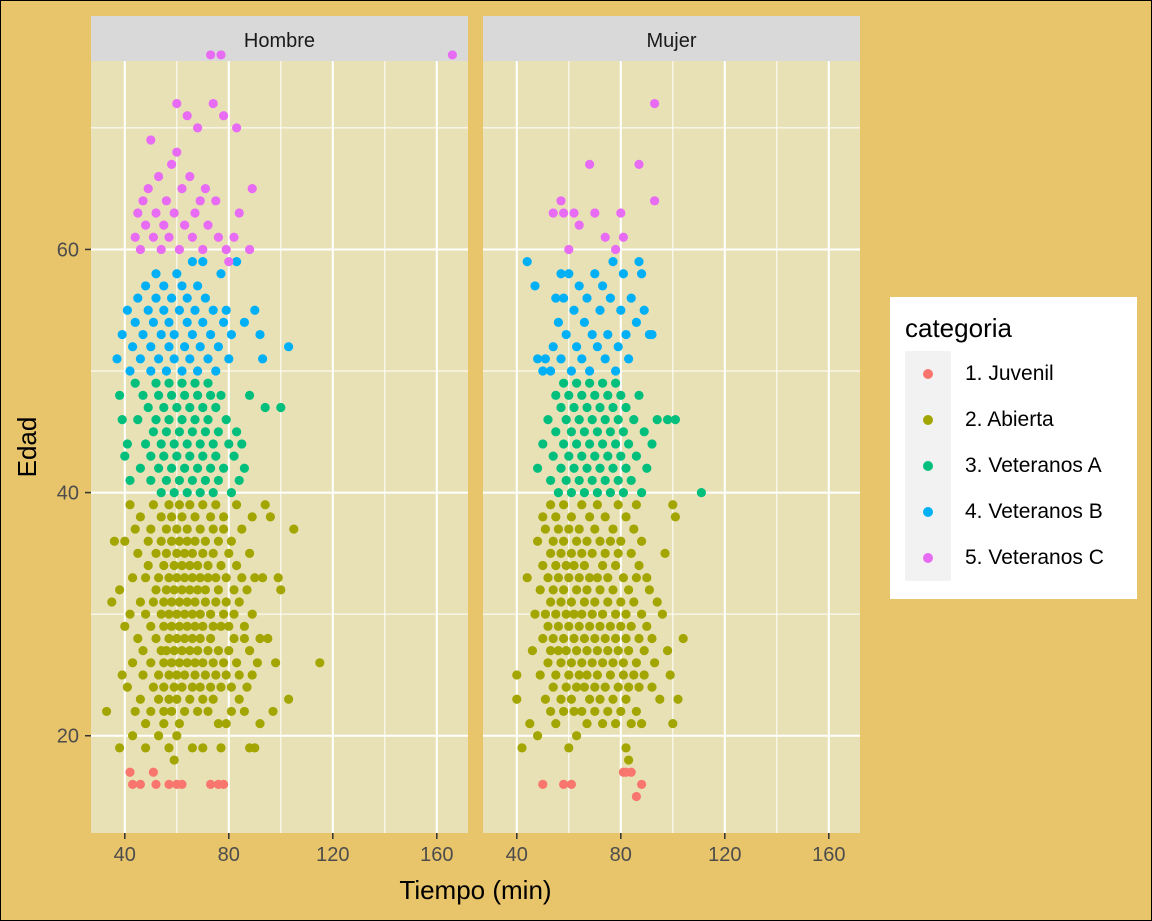 The height and width of the screenshot is (921, 1152). What do you see at coordinates (1009, 373) in the screenshot?
I see `legend-label-juvenil: 1. Juvenil` at bounding box center [1009, 373].